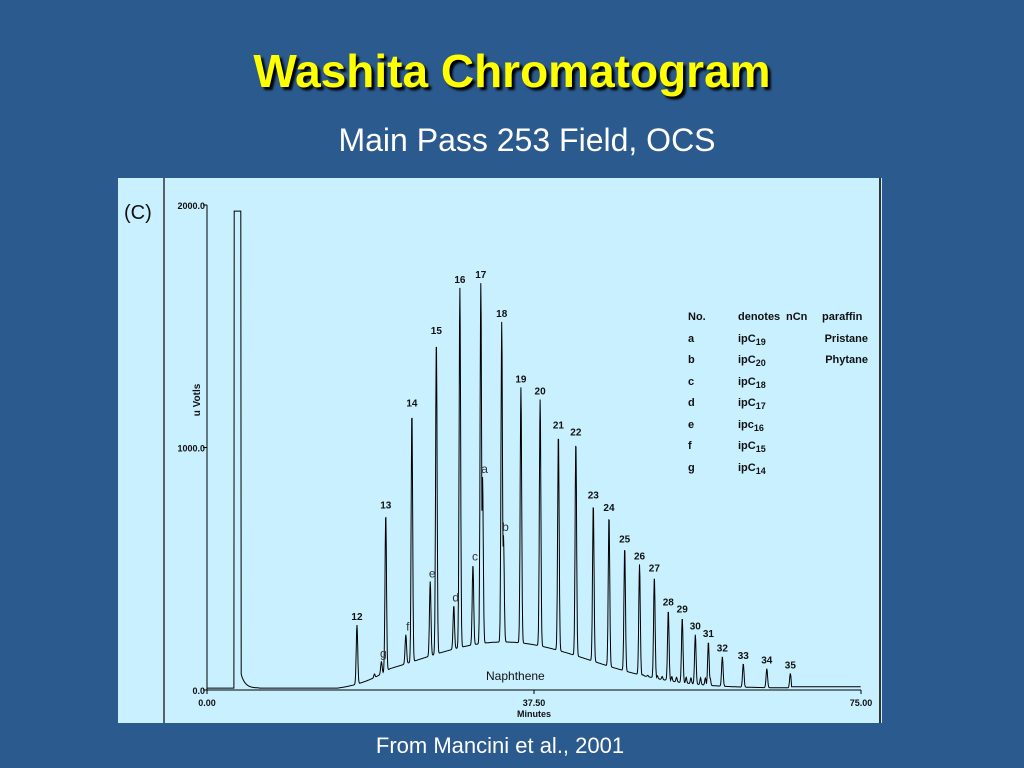 The width and height of the screenshot is (1024, 768). What do you see at coordinates (723, 648) in the screenshot?
I see `peak-label-32: 32` at bounding box center [723, 648].